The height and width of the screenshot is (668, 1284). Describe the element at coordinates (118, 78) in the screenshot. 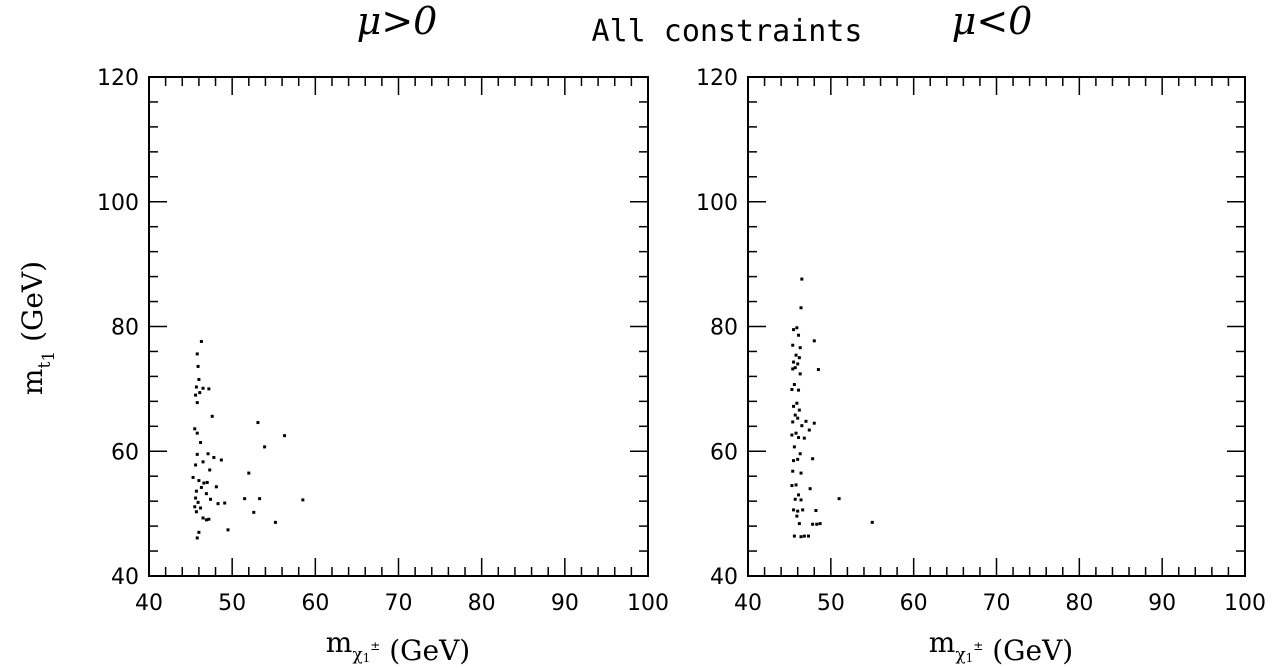

I see `y-tick-label: 120` at that location.